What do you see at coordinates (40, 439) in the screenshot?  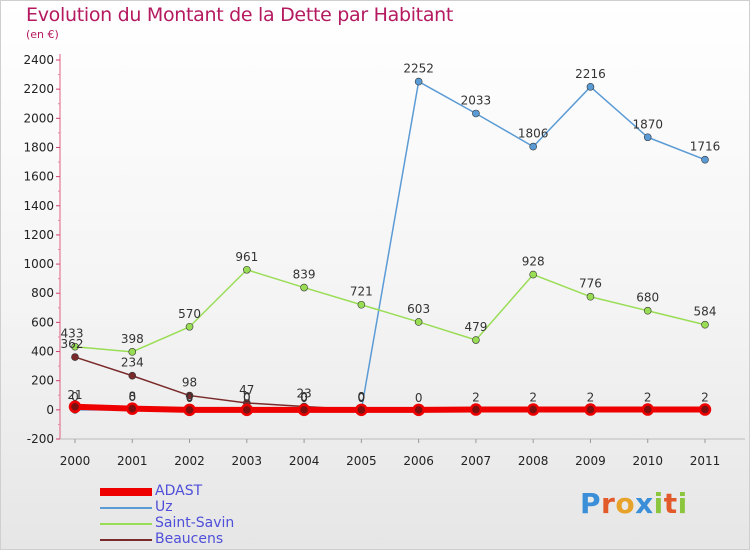 I see `y-tick-label: -200` at bounding box center [40, 439].